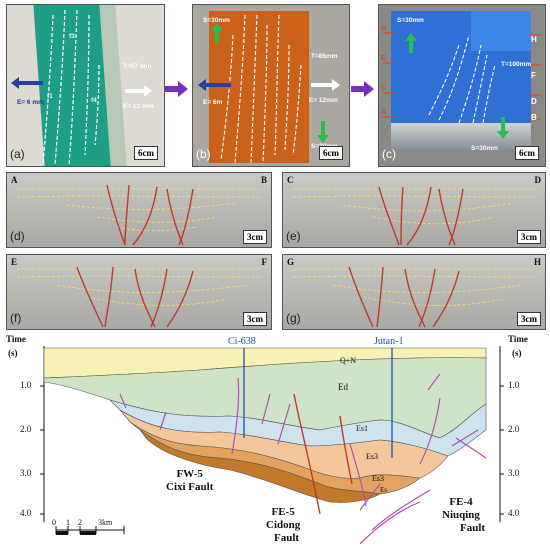 The width and height of the screenshot is (550, 549). Describe the element at coordinates (293, 318) in the screenshot. I see `panel-label: (g)` at that location.